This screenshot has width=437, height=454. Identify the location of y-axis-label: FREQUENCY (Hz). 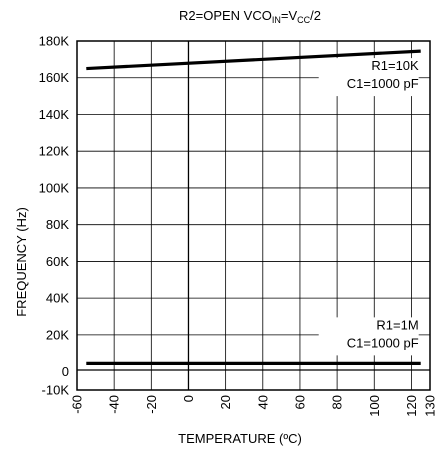
(21, 262).